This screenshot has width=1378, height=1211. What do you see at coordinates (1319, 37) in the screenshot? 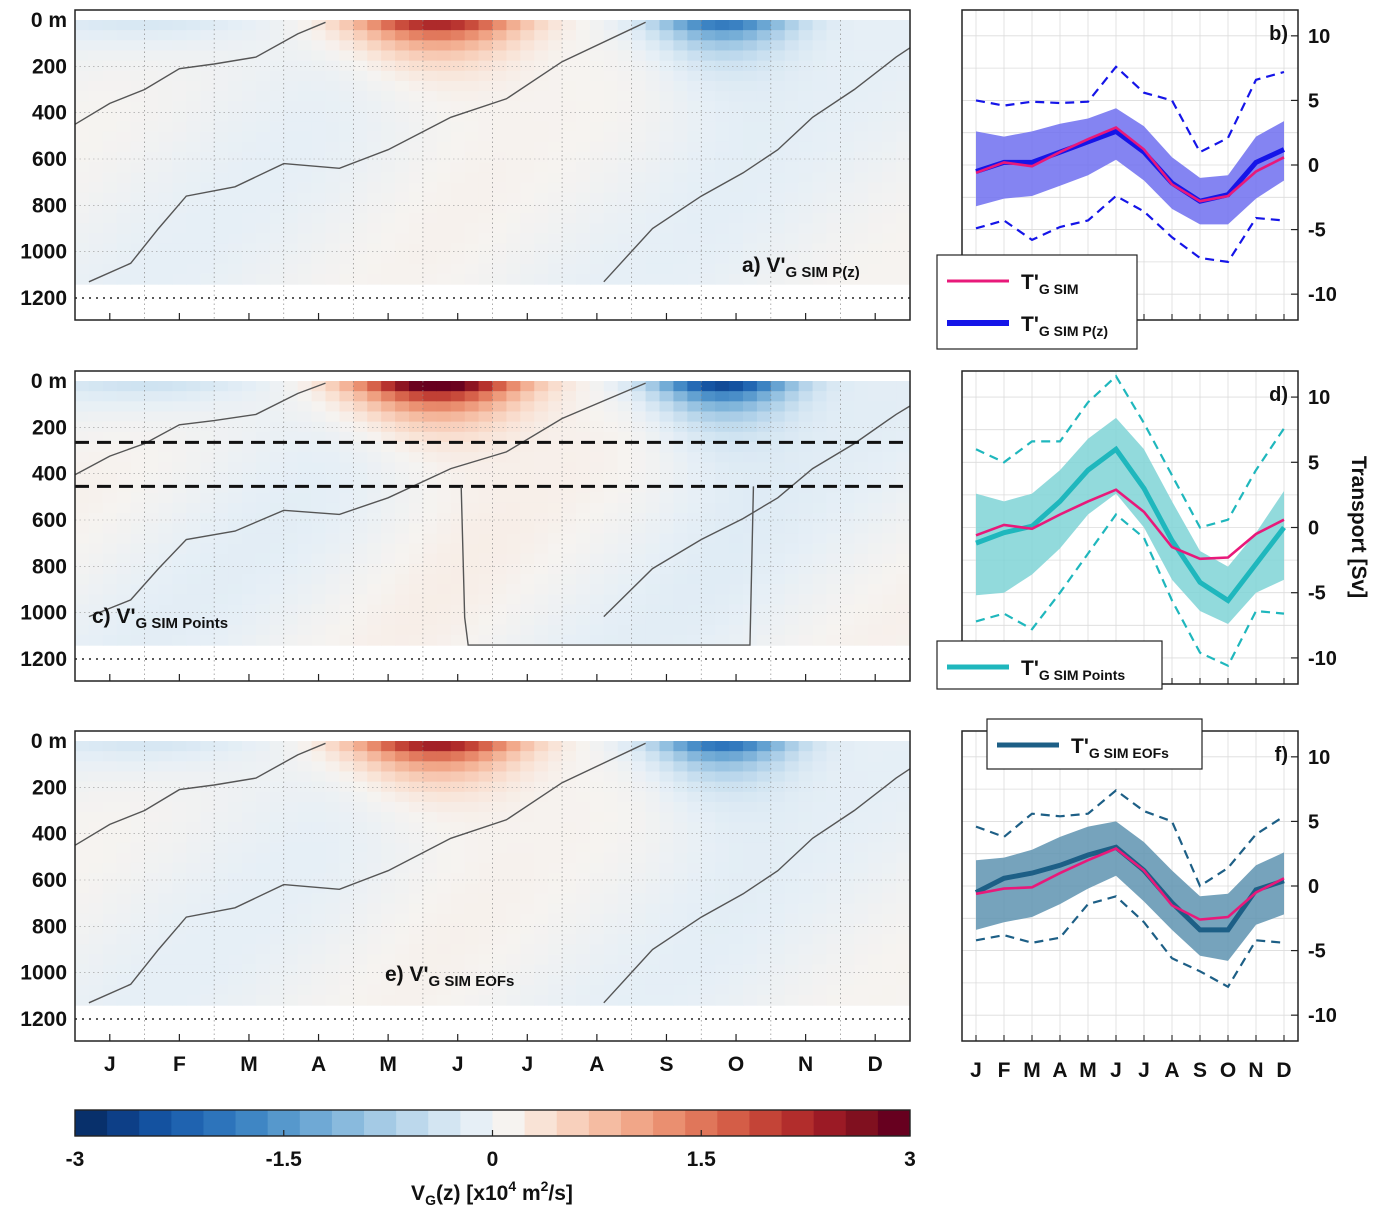
I see `y-tick-label: 10` at bounding box center [1319, 37].